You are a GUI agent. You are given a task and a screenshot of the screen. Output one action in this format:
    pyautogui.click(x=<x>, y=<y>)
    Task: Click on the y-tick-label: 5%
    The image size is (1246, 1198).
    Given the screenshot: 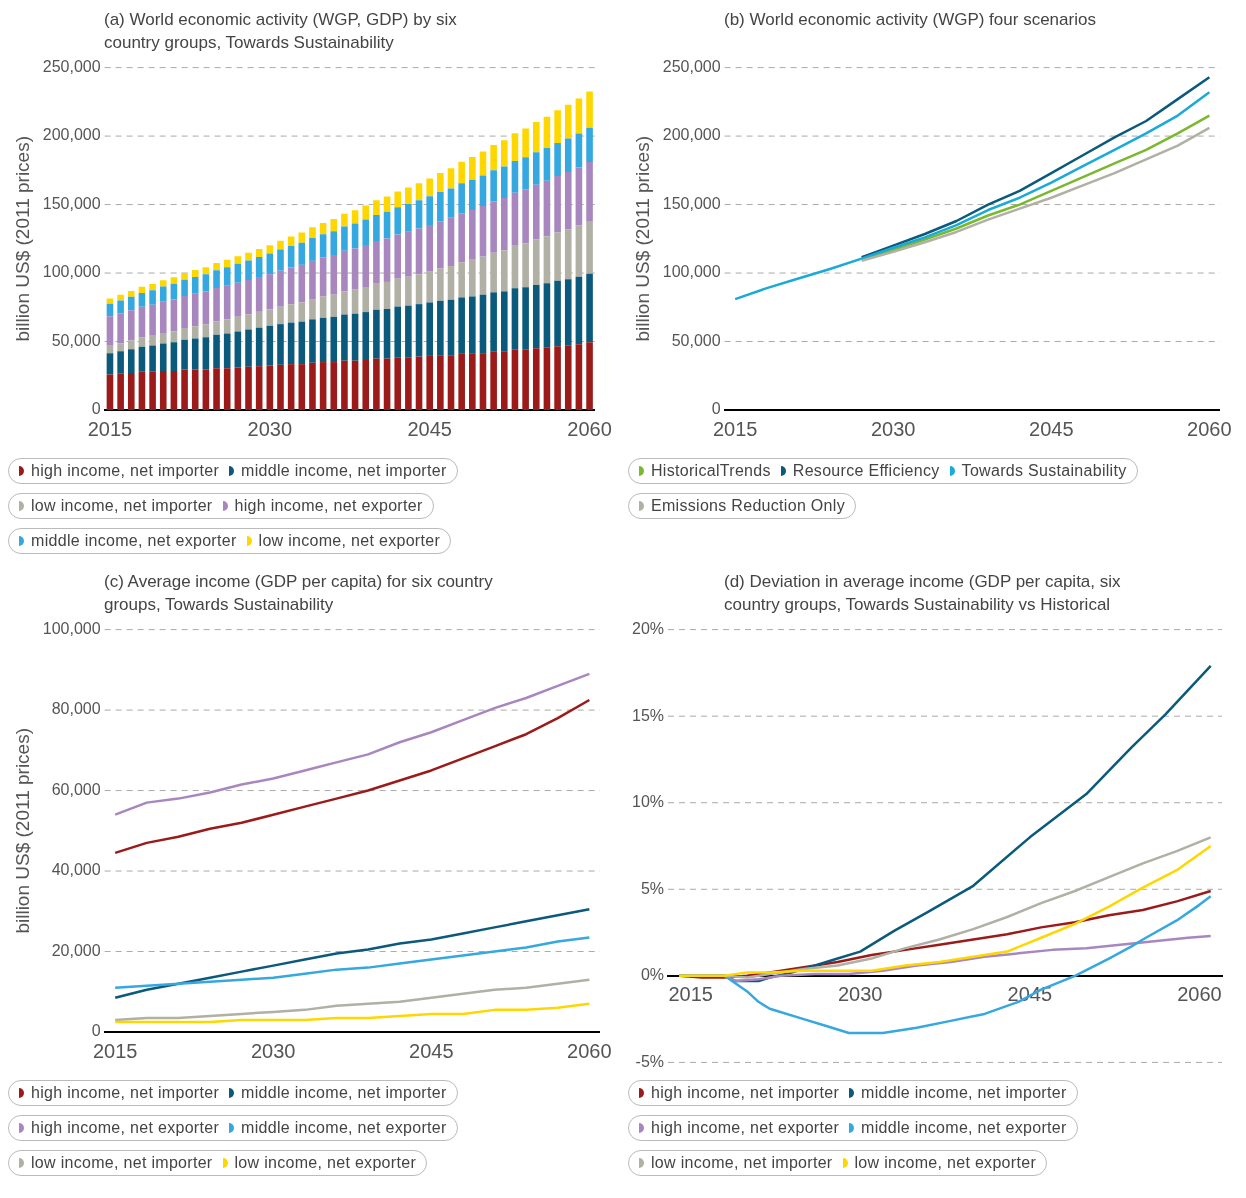 What is the action you would take?
    pyautogui.click(x=652, y=888)
    